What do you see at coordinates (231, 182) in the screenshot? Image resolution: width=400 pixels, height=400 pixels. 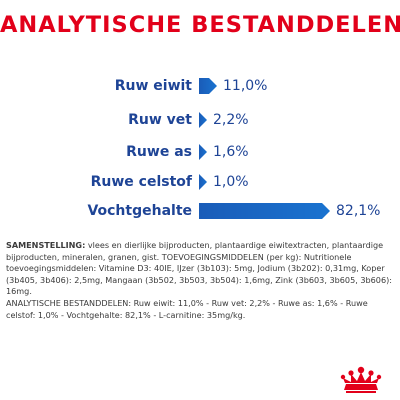 I see `analysis-value: 1,0%` at bounding box center [231, 182].